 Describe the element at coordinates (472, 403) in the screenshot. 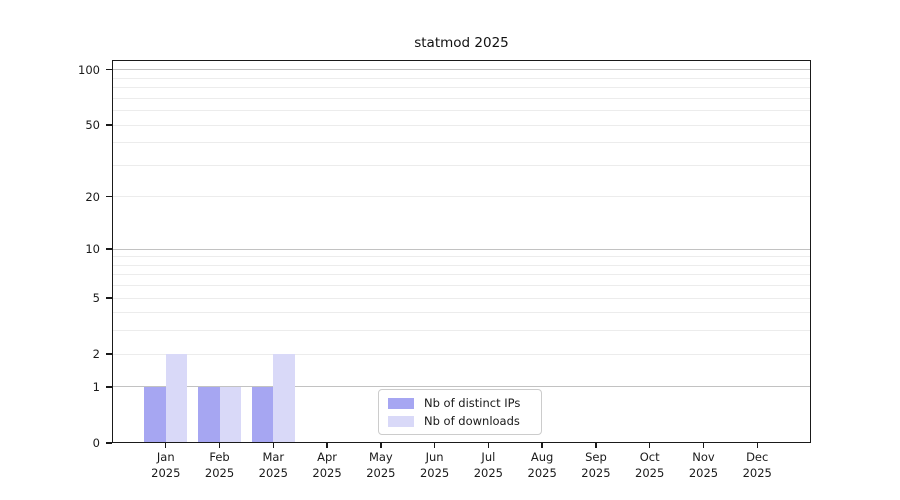

I see `legend-label-distinct-ips: Nb of distinct IPs` at that location.